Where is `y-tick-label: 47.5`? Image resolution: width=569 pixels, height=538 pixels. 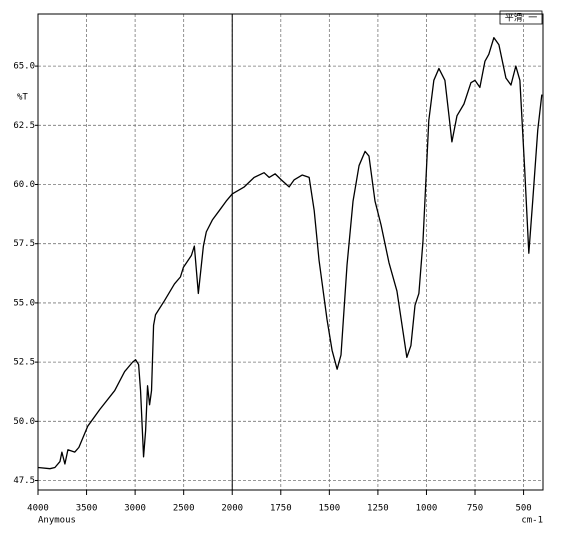 y-tick-label: 47.5 is located at coordinates (24, 481).